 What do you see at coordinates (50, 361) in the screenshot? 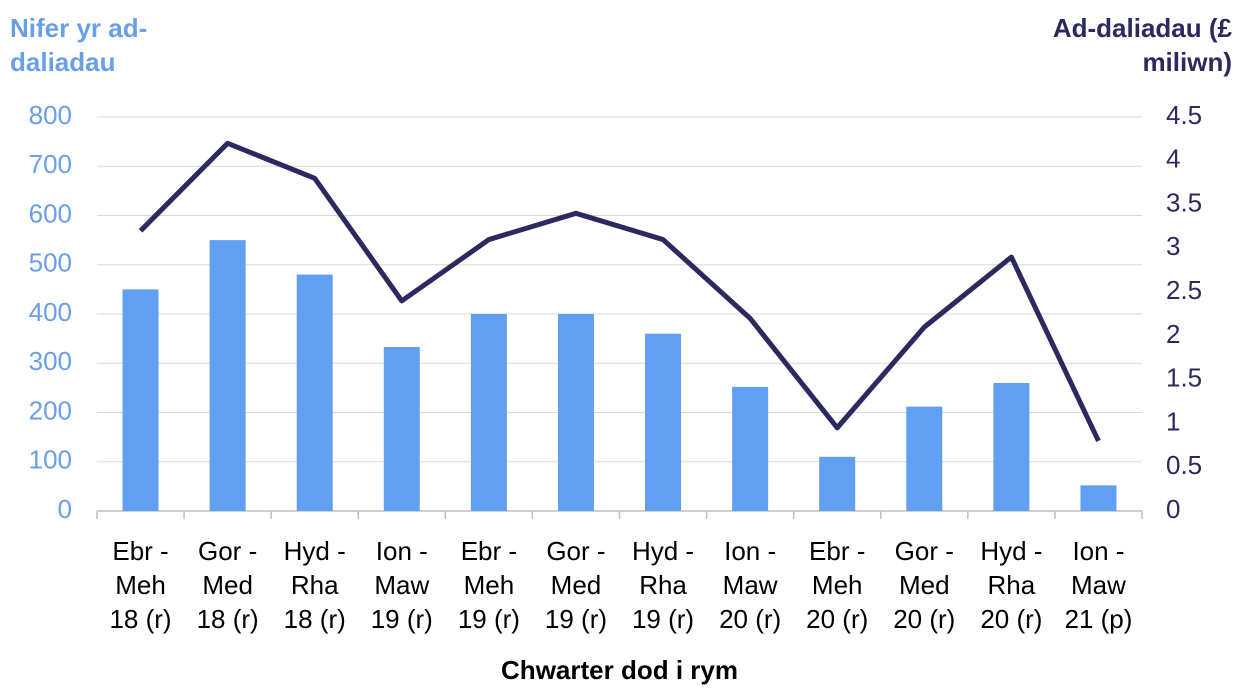
I see `y-tick-label: 300` at bounding box center [50, 361].